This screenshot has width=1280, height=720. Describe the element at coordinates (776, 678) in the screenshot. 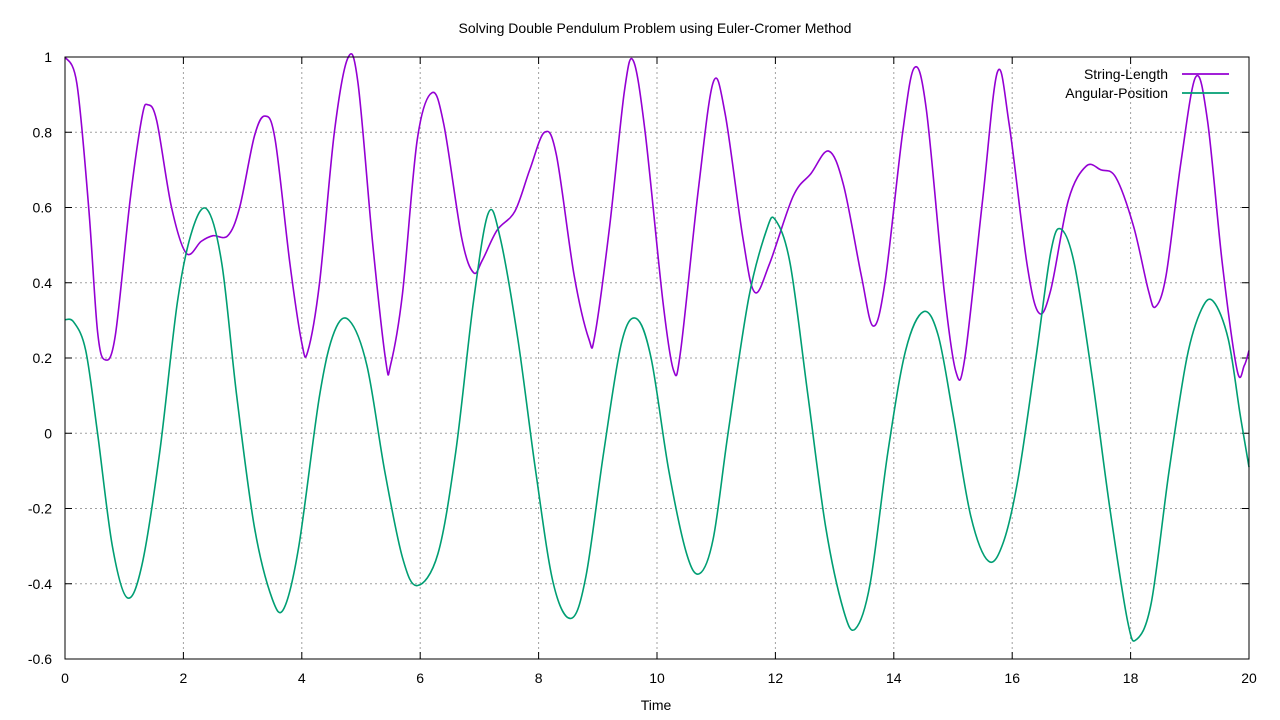

I see `x-tick-label: 12` at that location.